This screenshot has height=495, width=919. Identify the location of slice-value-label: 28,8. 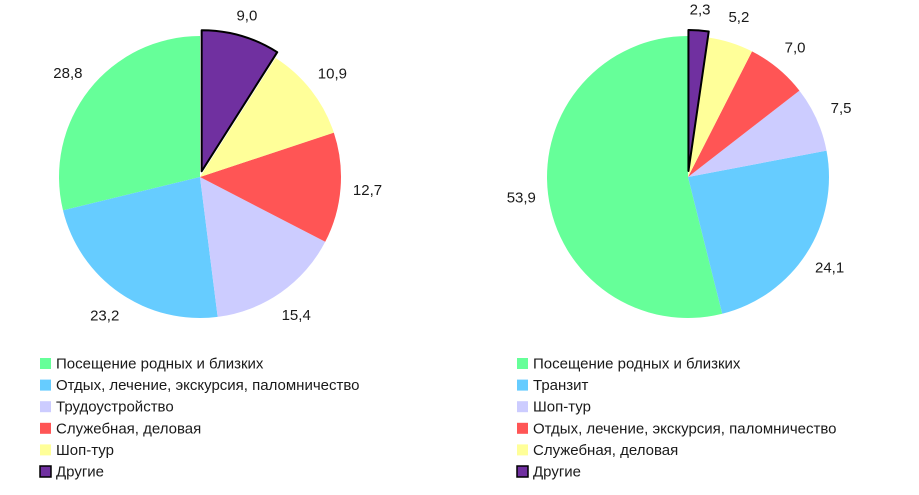
(67, 73).